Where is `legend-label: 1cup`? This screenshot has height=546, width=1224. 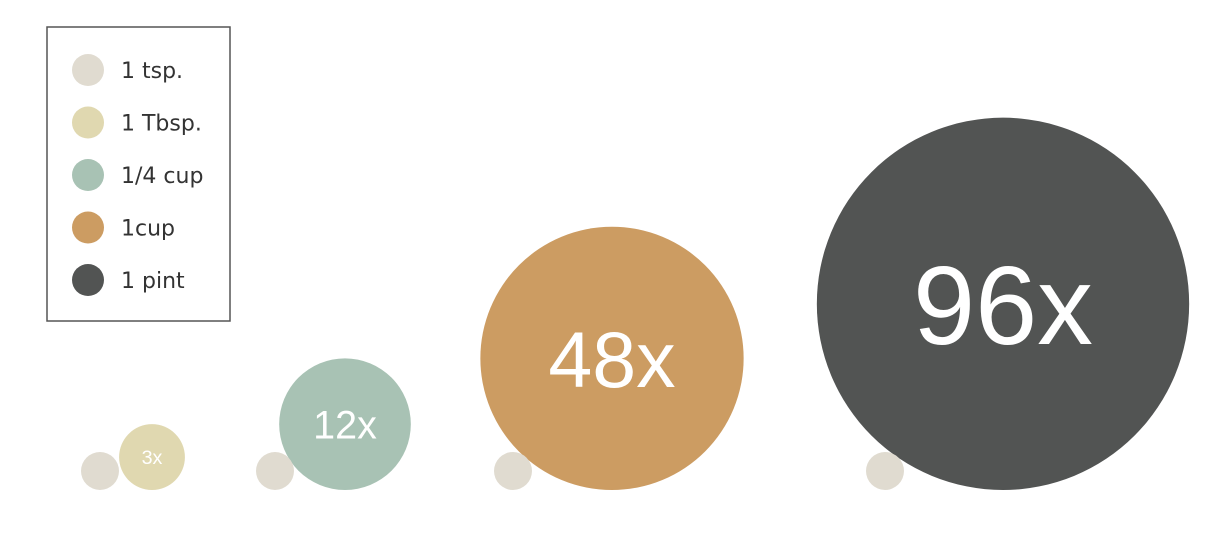
legend-label: 1cup is located at coordinates (148, 229).